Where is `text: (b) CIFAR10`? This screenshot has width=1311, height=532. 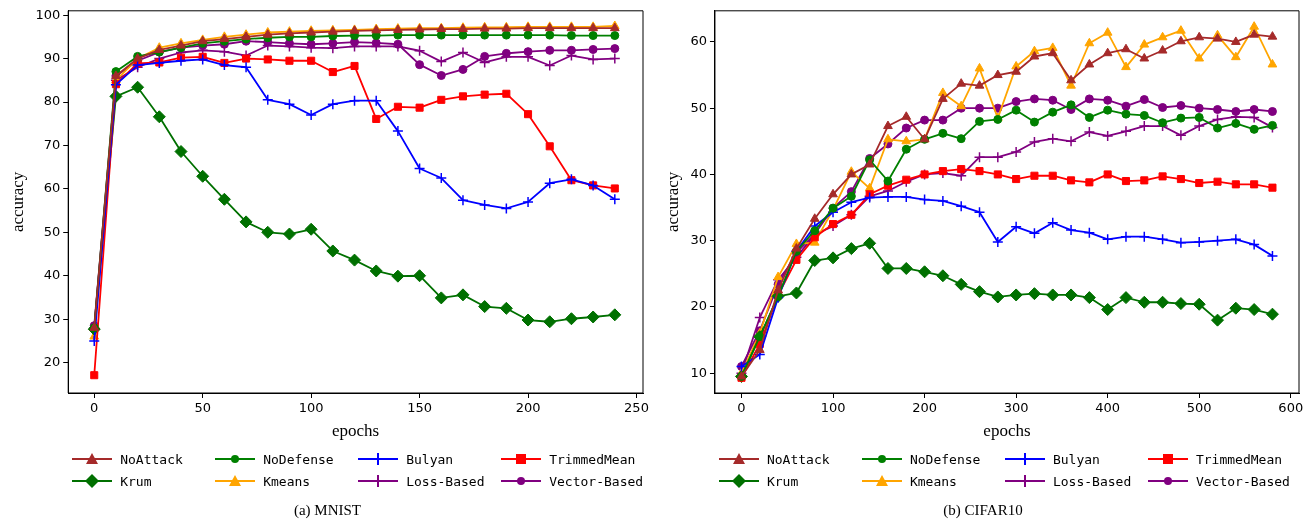
text: (b) CIFAR10 is located at coordinates (983, 510).